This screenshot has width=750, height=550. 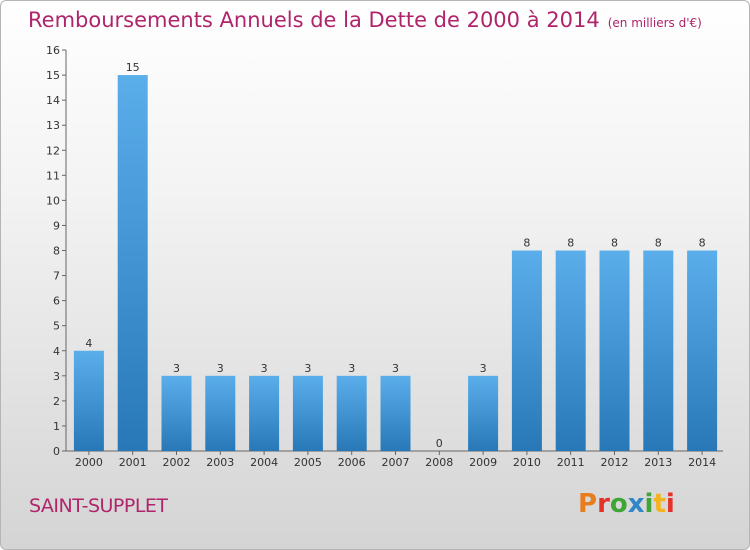 I want to click on bar-2010, so click(x=526, y=350).